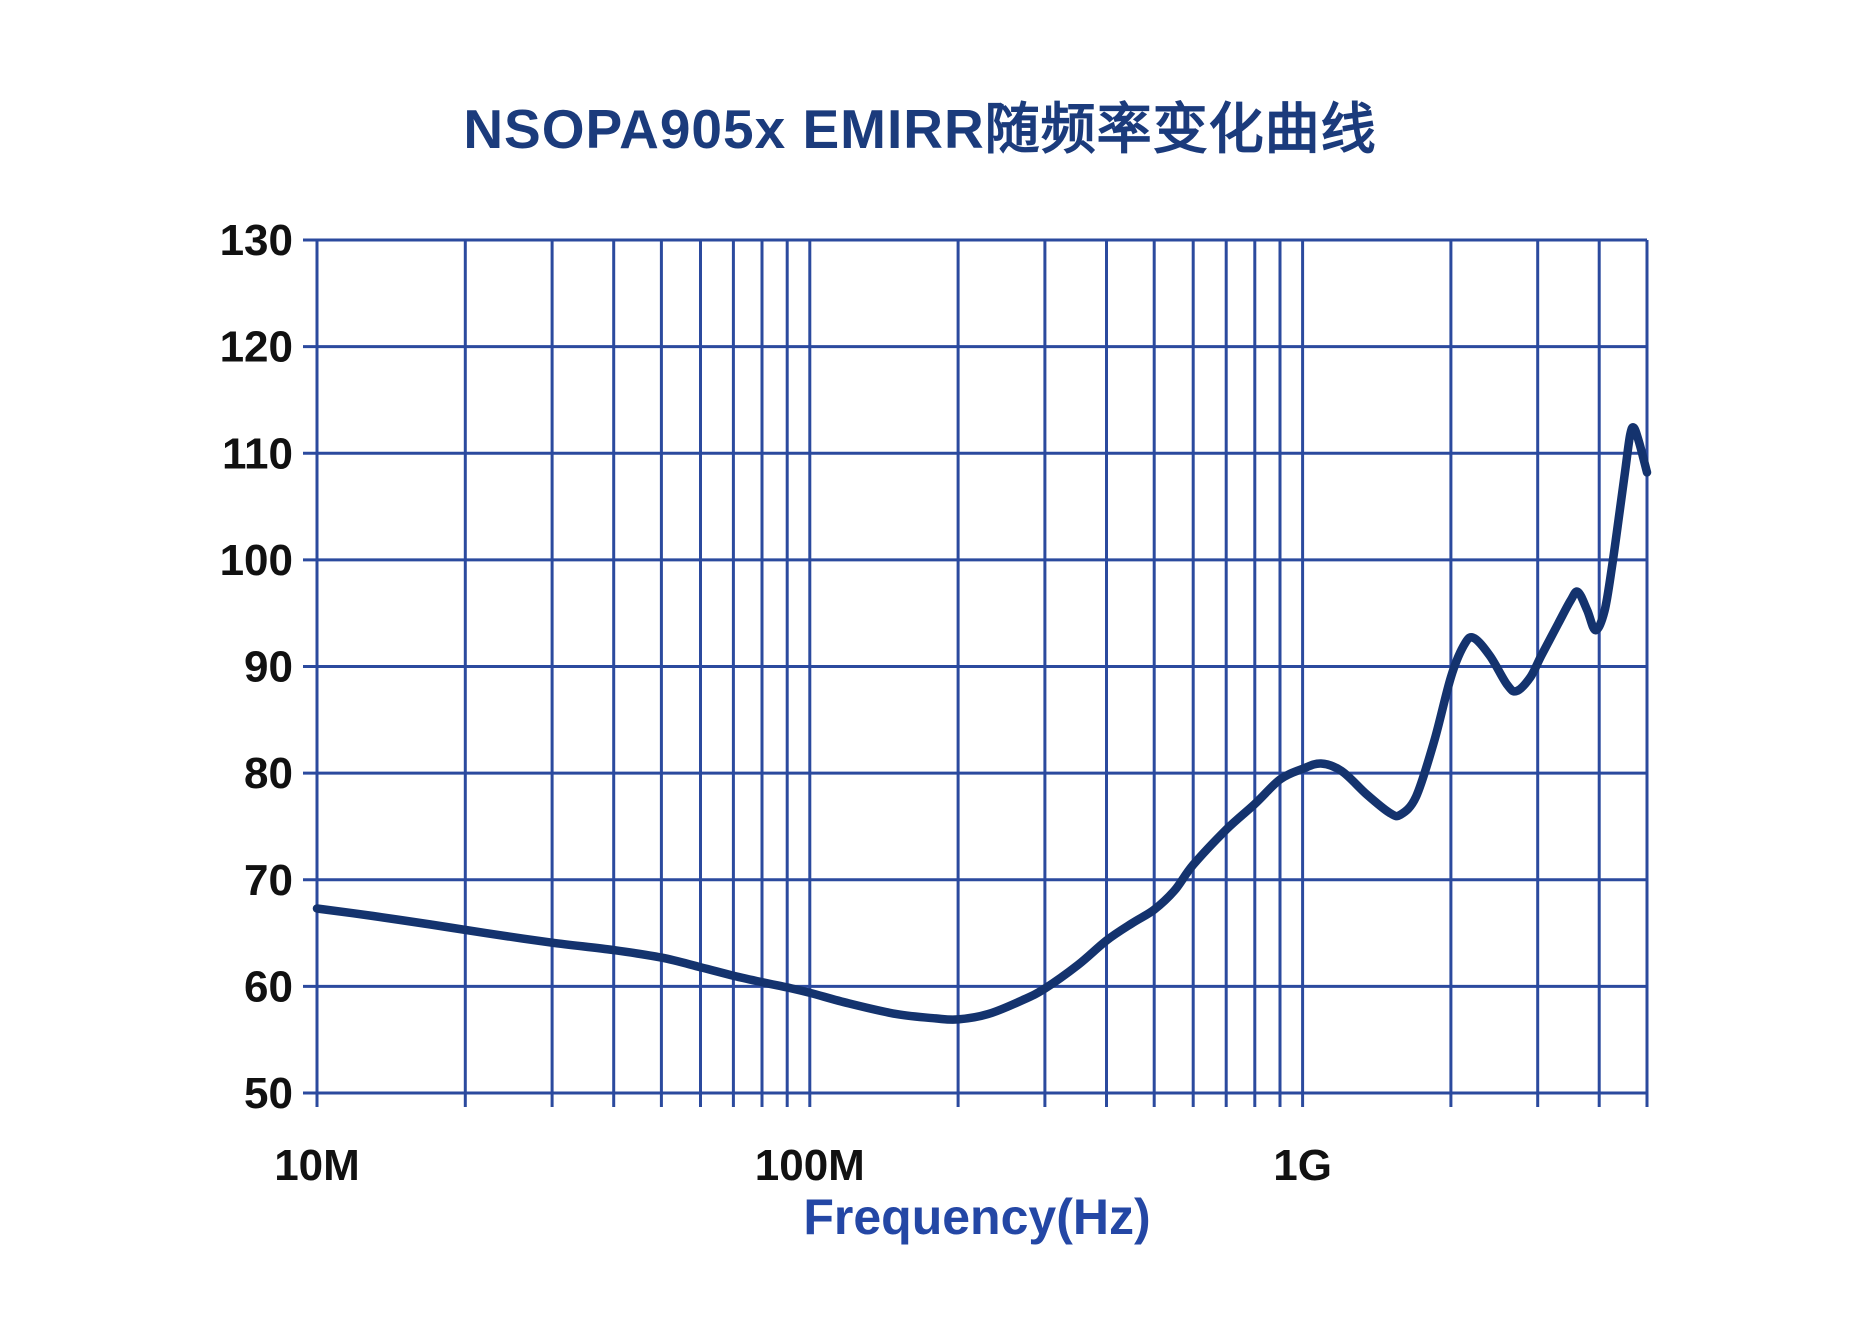  Describe the element at coordinates (1302, 1165) in the screenshot. I see `x-tick-label: 1G` at that location.